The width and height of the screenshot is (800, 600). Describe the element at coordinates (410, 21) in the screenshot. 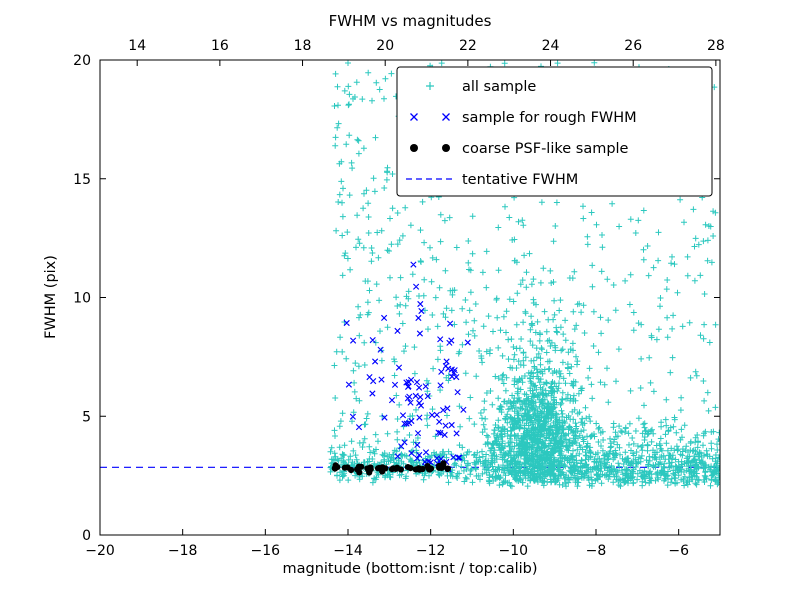

I see `chart-title: FWHM vs magnitudes` at that location.